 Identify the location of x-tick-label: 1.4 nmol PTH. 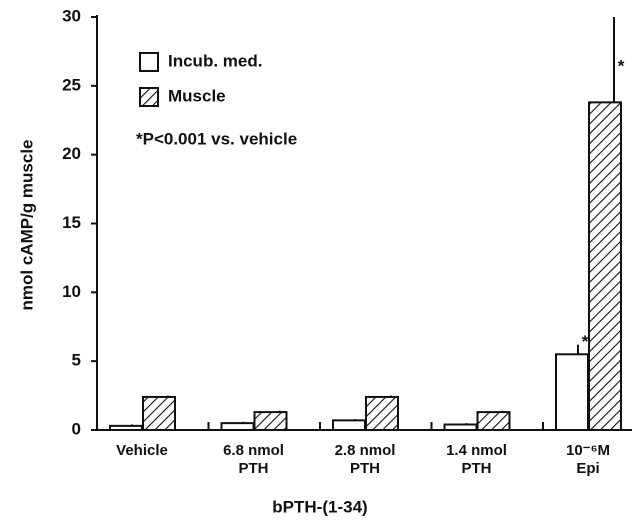
(476, 459).